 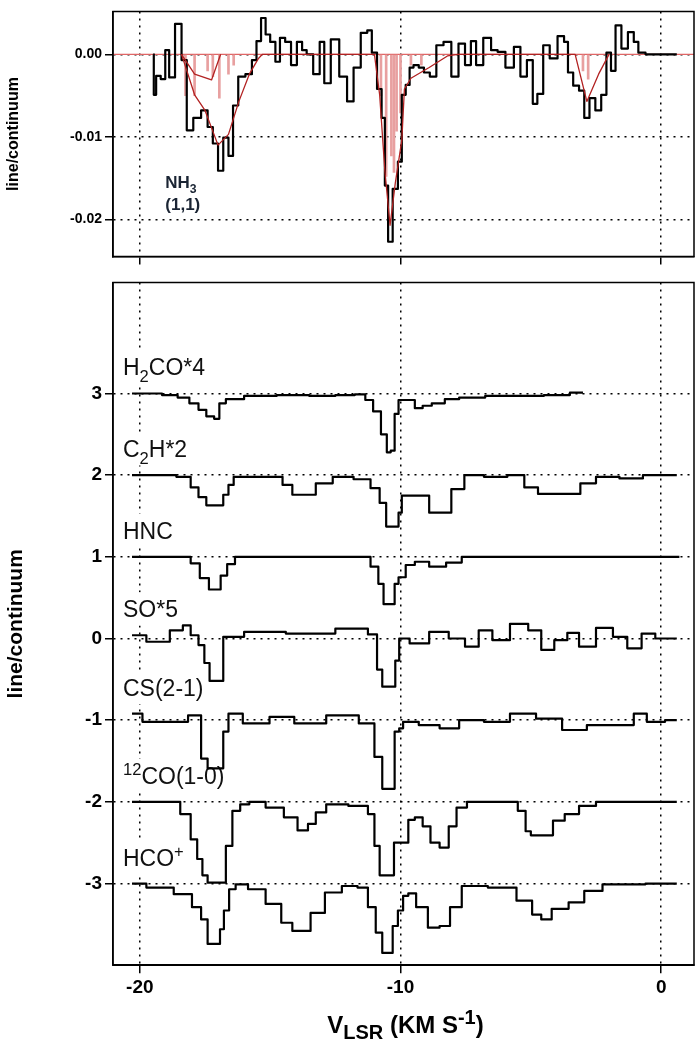 I want to click on y-tick-label: 1, so click(x=97, y=556).